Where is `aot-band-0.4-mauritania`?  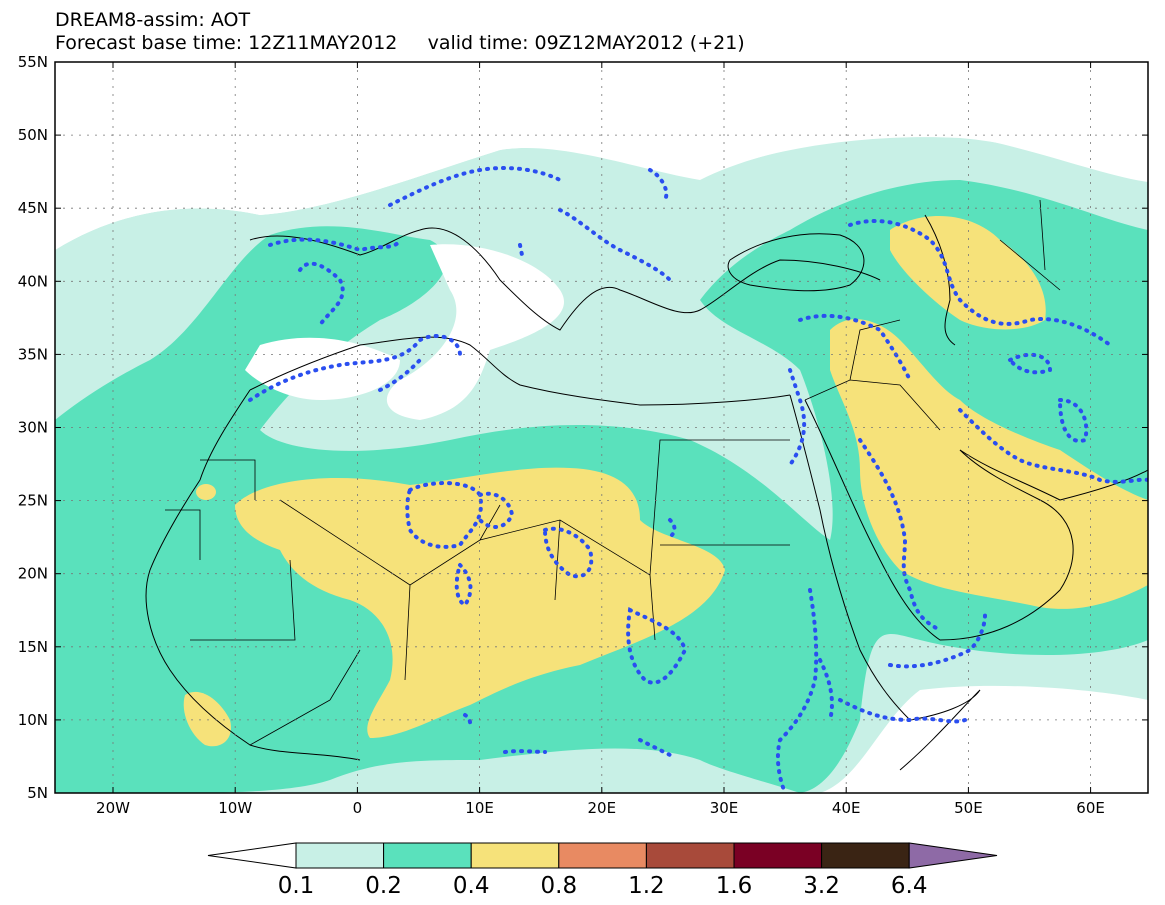
aot-band-0.4-mauritania is located at coordinates (206, 492).